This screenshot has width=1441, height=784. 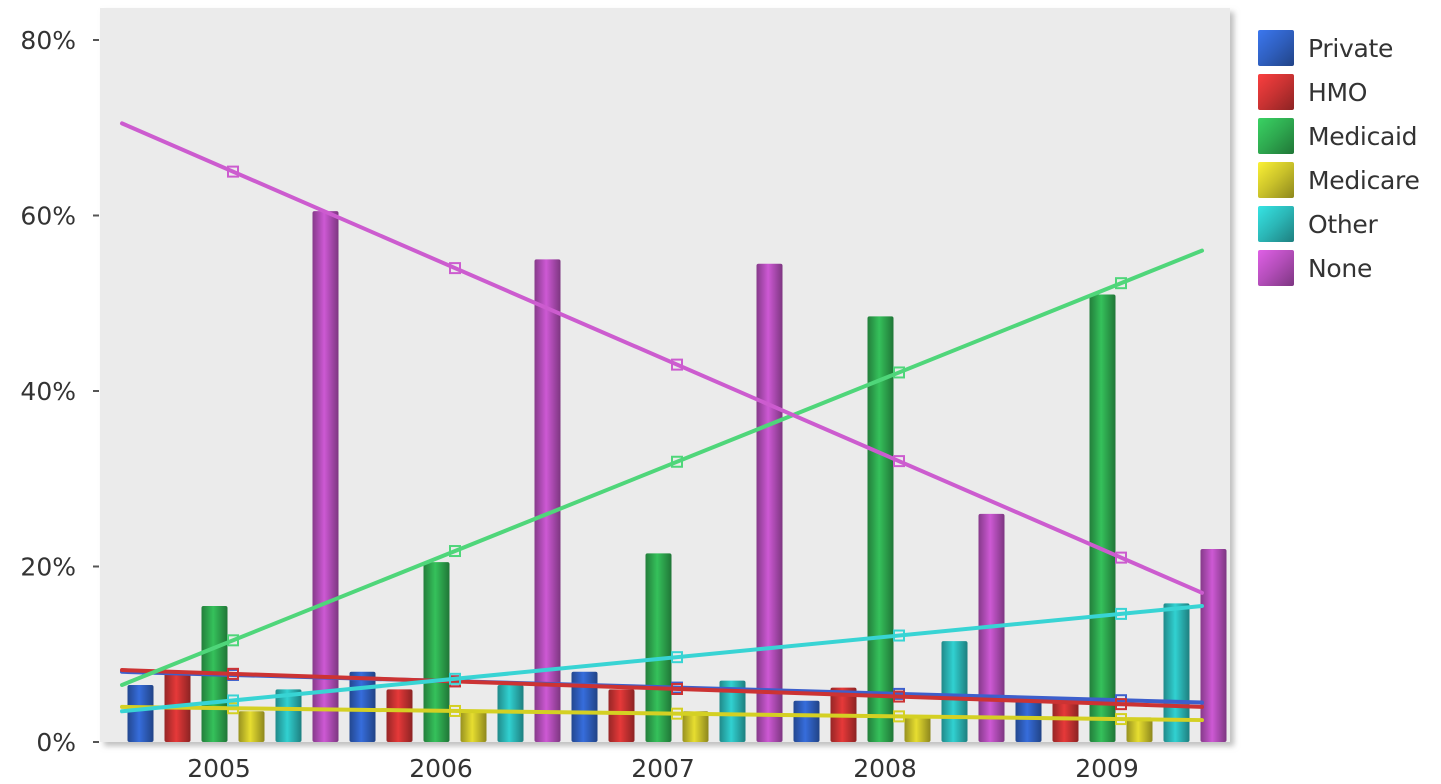 What do you see at coordinates (770, 503) in the screenshot?
I see `bar-none-2007` at bounding box center [770, 503].